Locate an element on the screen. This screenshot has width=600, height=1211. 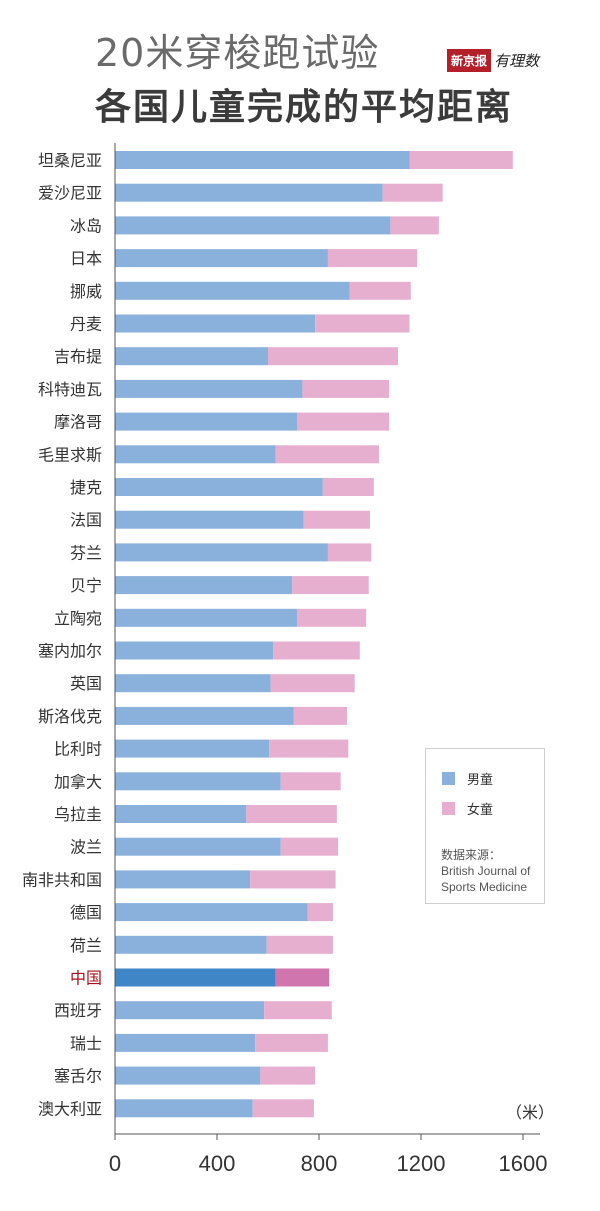
brand-logo-sub: 有理数 is located at coordinates (517, 60).